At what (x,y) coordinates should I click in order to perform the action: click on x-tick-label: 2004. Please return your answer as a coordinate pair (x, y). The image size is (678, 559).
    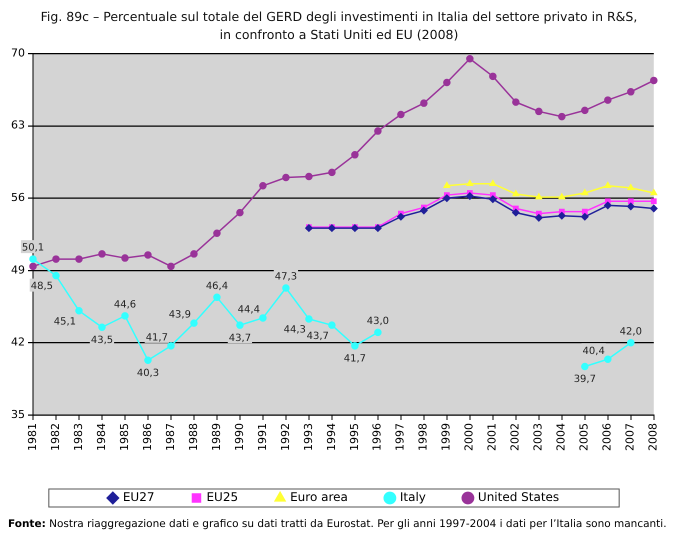
    Looking at the image, I should click on (561, 437).